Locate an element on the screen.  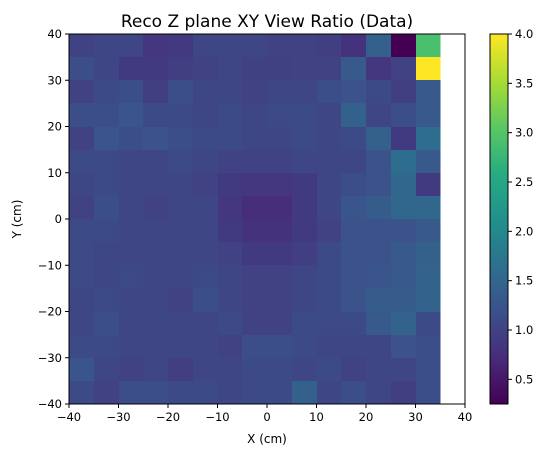
colorbar-tick-label: 1.0 is located at coordinates (524, 330).